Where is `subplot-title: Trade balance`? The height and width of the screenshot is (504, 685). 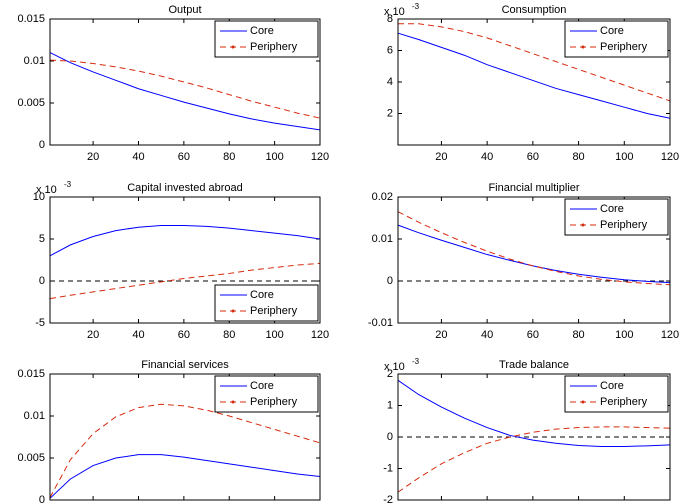
subplot-title: Trade balance is located at coordinates (534, 365).